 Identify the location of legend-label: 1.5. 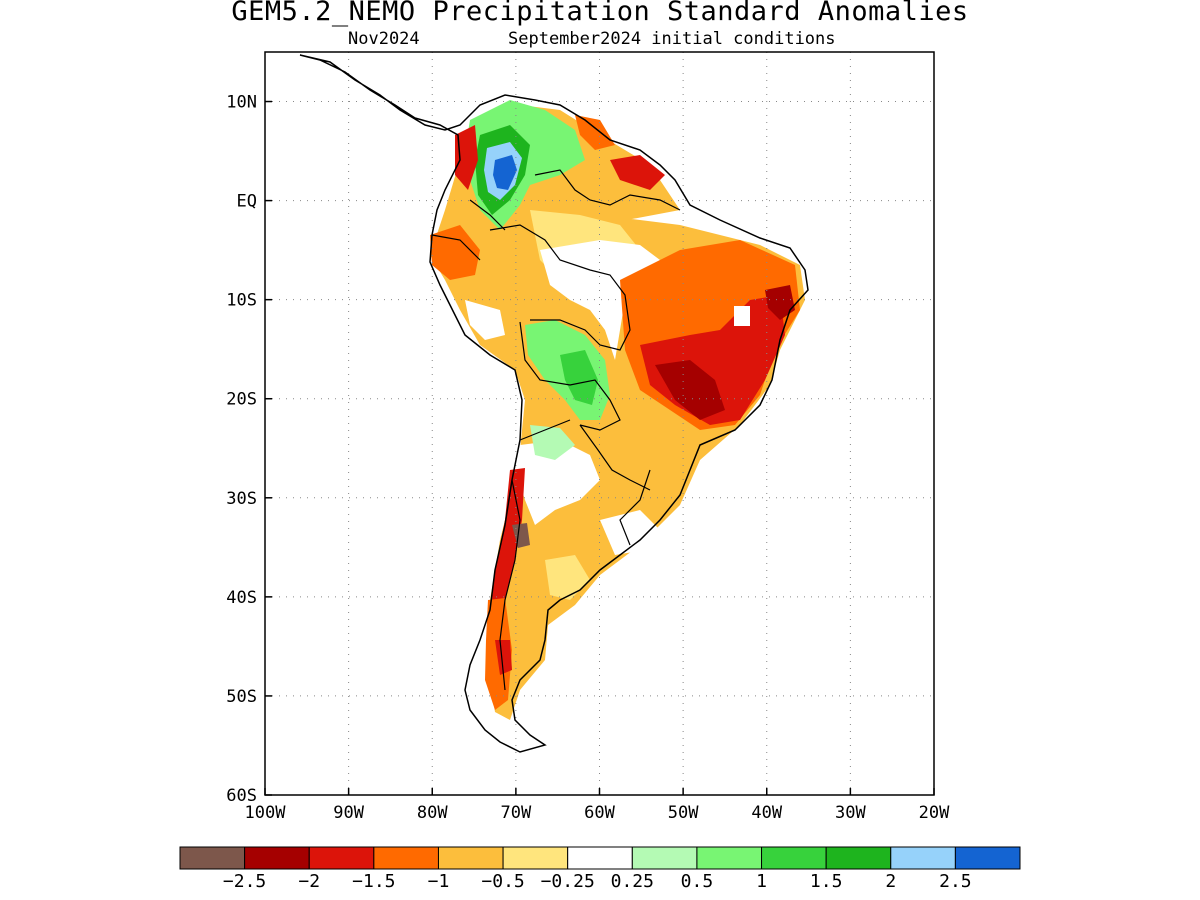
(826, 881).